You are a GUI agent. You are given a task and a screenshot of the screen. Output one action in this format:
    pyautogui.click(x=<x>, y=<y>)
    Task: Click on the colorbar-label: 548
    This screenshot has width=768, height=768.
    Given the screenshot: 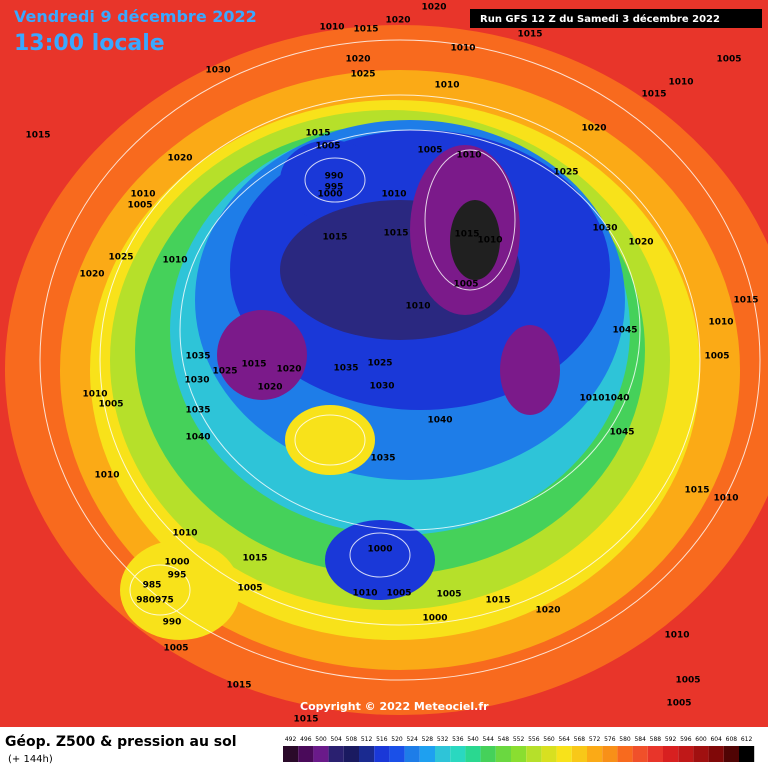 What is the action you would take?
    pyautogui.click(x=504, y=739)
    